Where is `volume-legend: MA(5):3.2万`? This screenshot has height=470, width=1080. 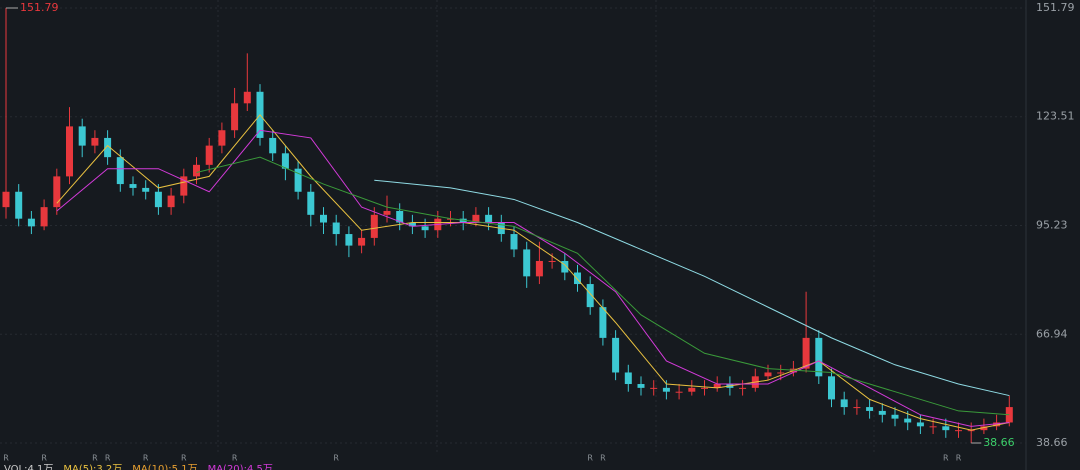 volume-legend: MA(5):3.2万 is located at coordinates (92, 467).